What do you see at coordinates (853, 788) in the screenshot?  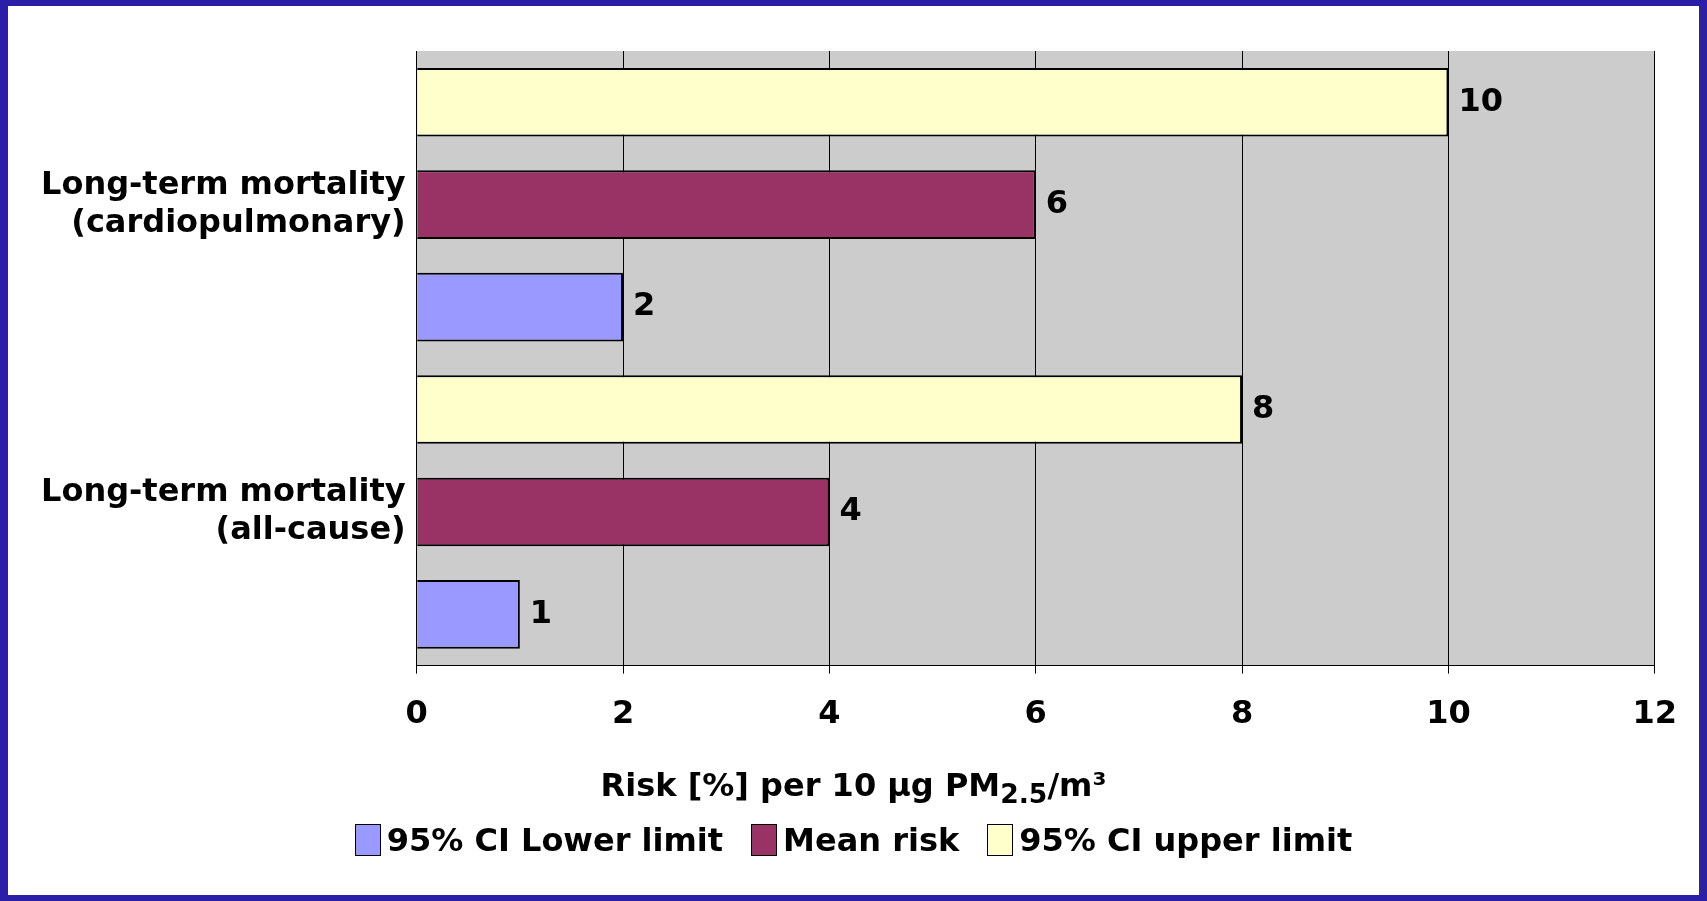 I see `x-axis-title: Risk [%] per 10 µg PM$_{2.5}$/m³` at bounding box center [853, 788].